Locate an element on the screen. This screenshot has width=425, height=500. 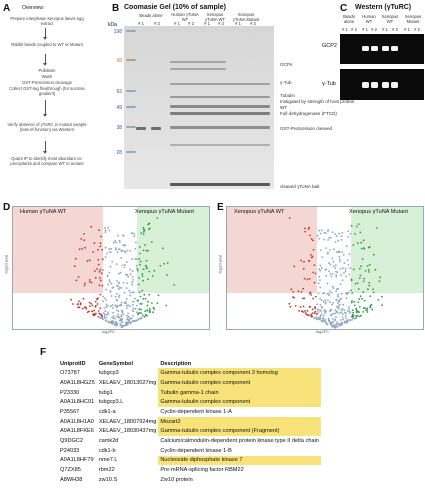
description-cell: Zw10 protein is located at coordinates (176, 479).